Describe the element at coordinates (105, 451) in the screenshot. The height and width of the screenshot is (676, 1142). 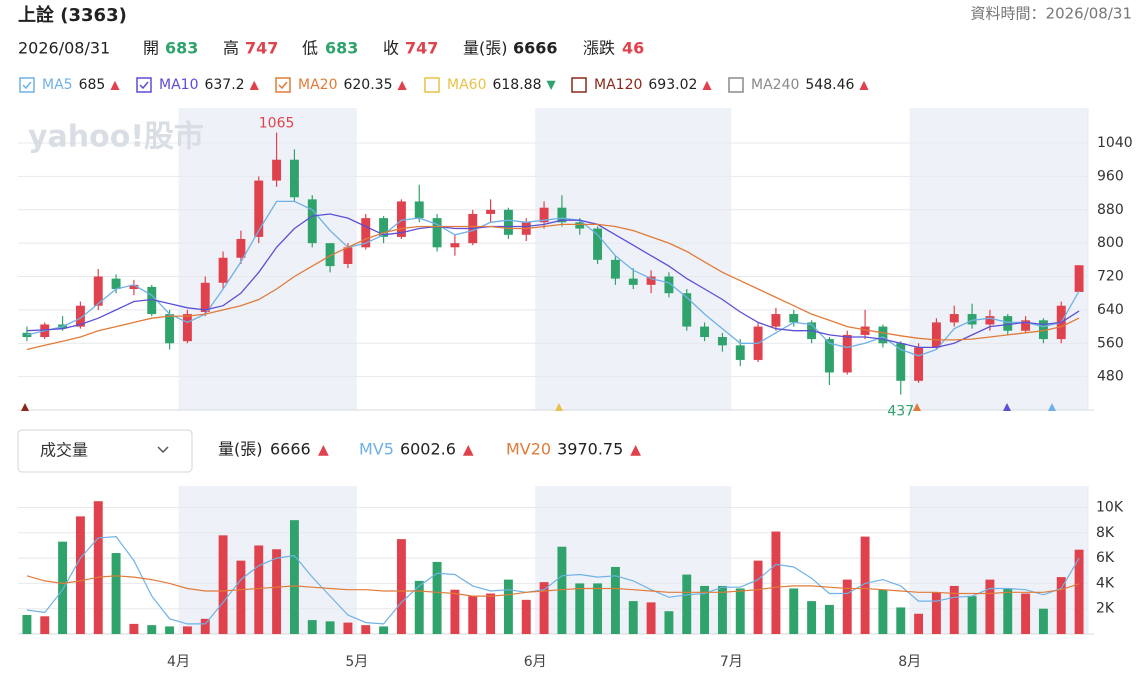
I see `indicator-dropdown` at that location.